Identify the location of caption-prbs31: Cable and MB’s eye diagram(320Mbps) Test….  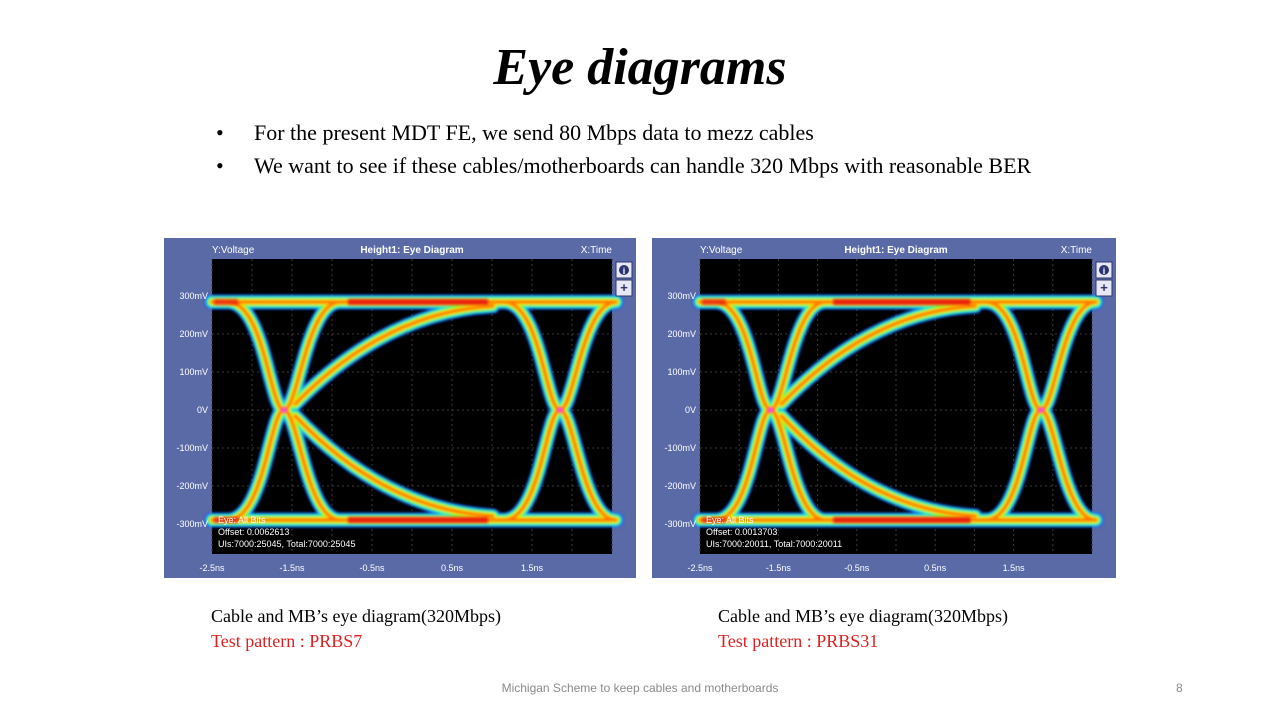
(863, 629).